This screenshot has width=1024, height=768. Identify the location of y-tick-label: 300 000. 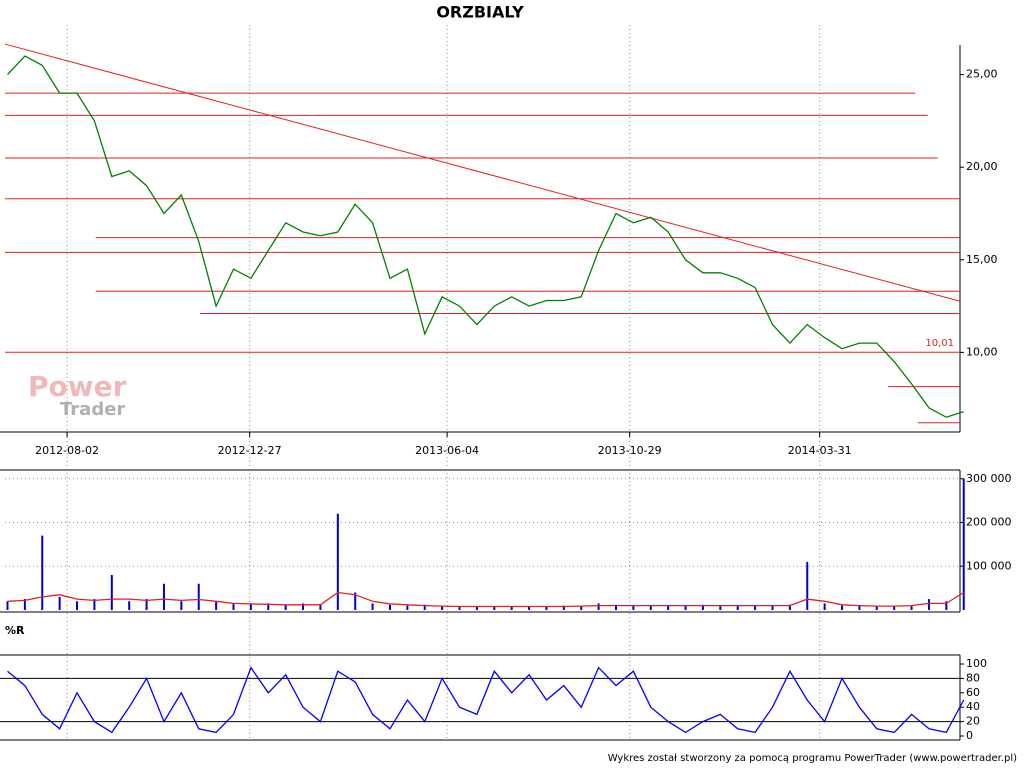
(989, 478).